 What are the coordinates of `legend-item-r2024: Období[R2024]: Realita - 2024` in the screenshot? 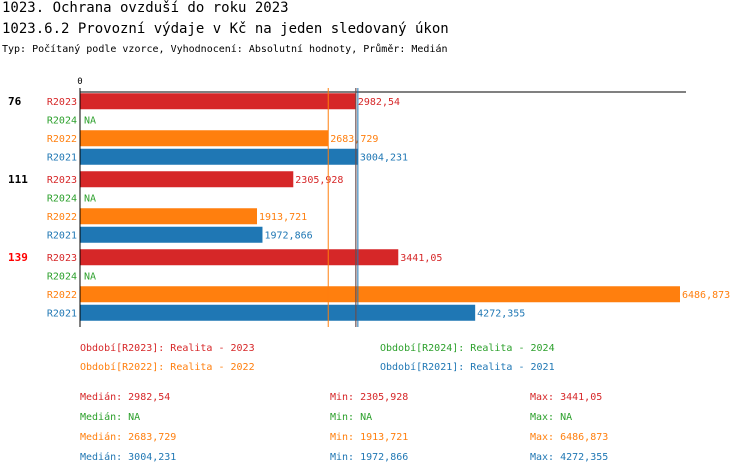 It's located at (467, 348).